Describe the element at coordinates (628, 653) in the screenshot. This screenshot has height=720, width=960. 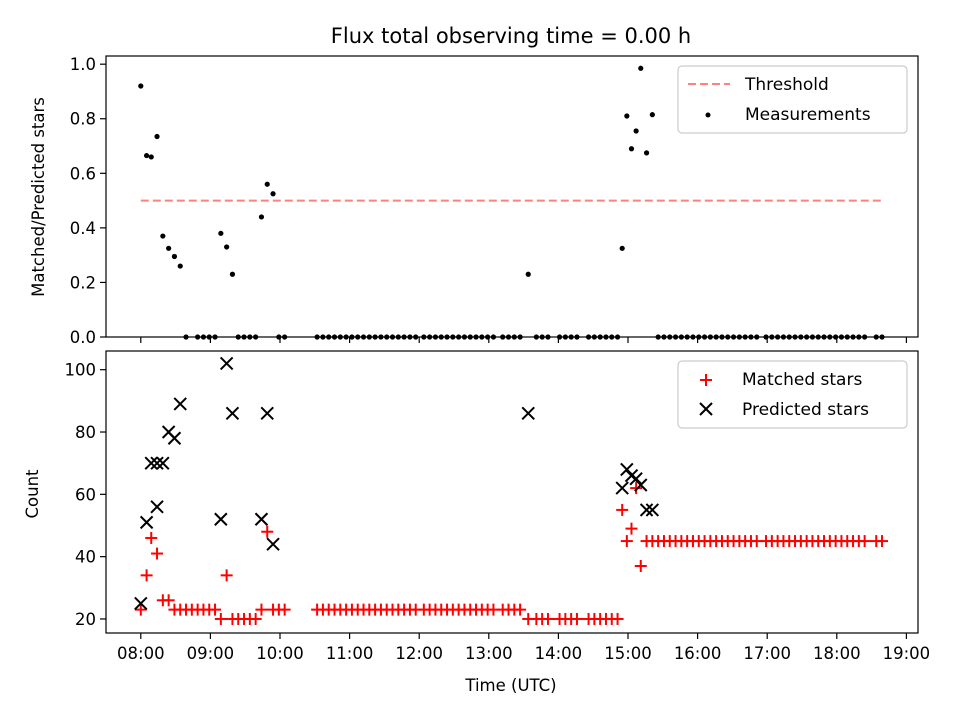
I see `x-tick-label: 15:00` at that location.